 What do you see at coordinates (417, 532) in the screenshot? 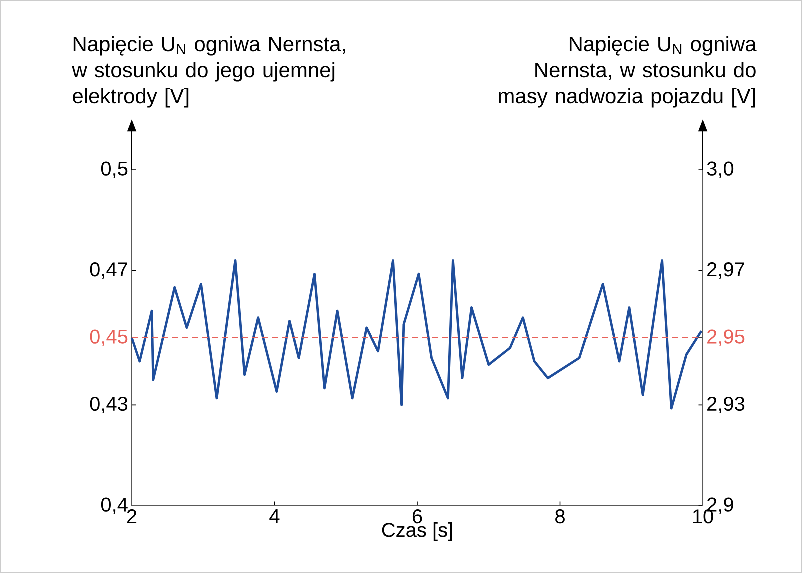
I see `x-axis-title: Czas [s]` at bounding box center [417, 532].